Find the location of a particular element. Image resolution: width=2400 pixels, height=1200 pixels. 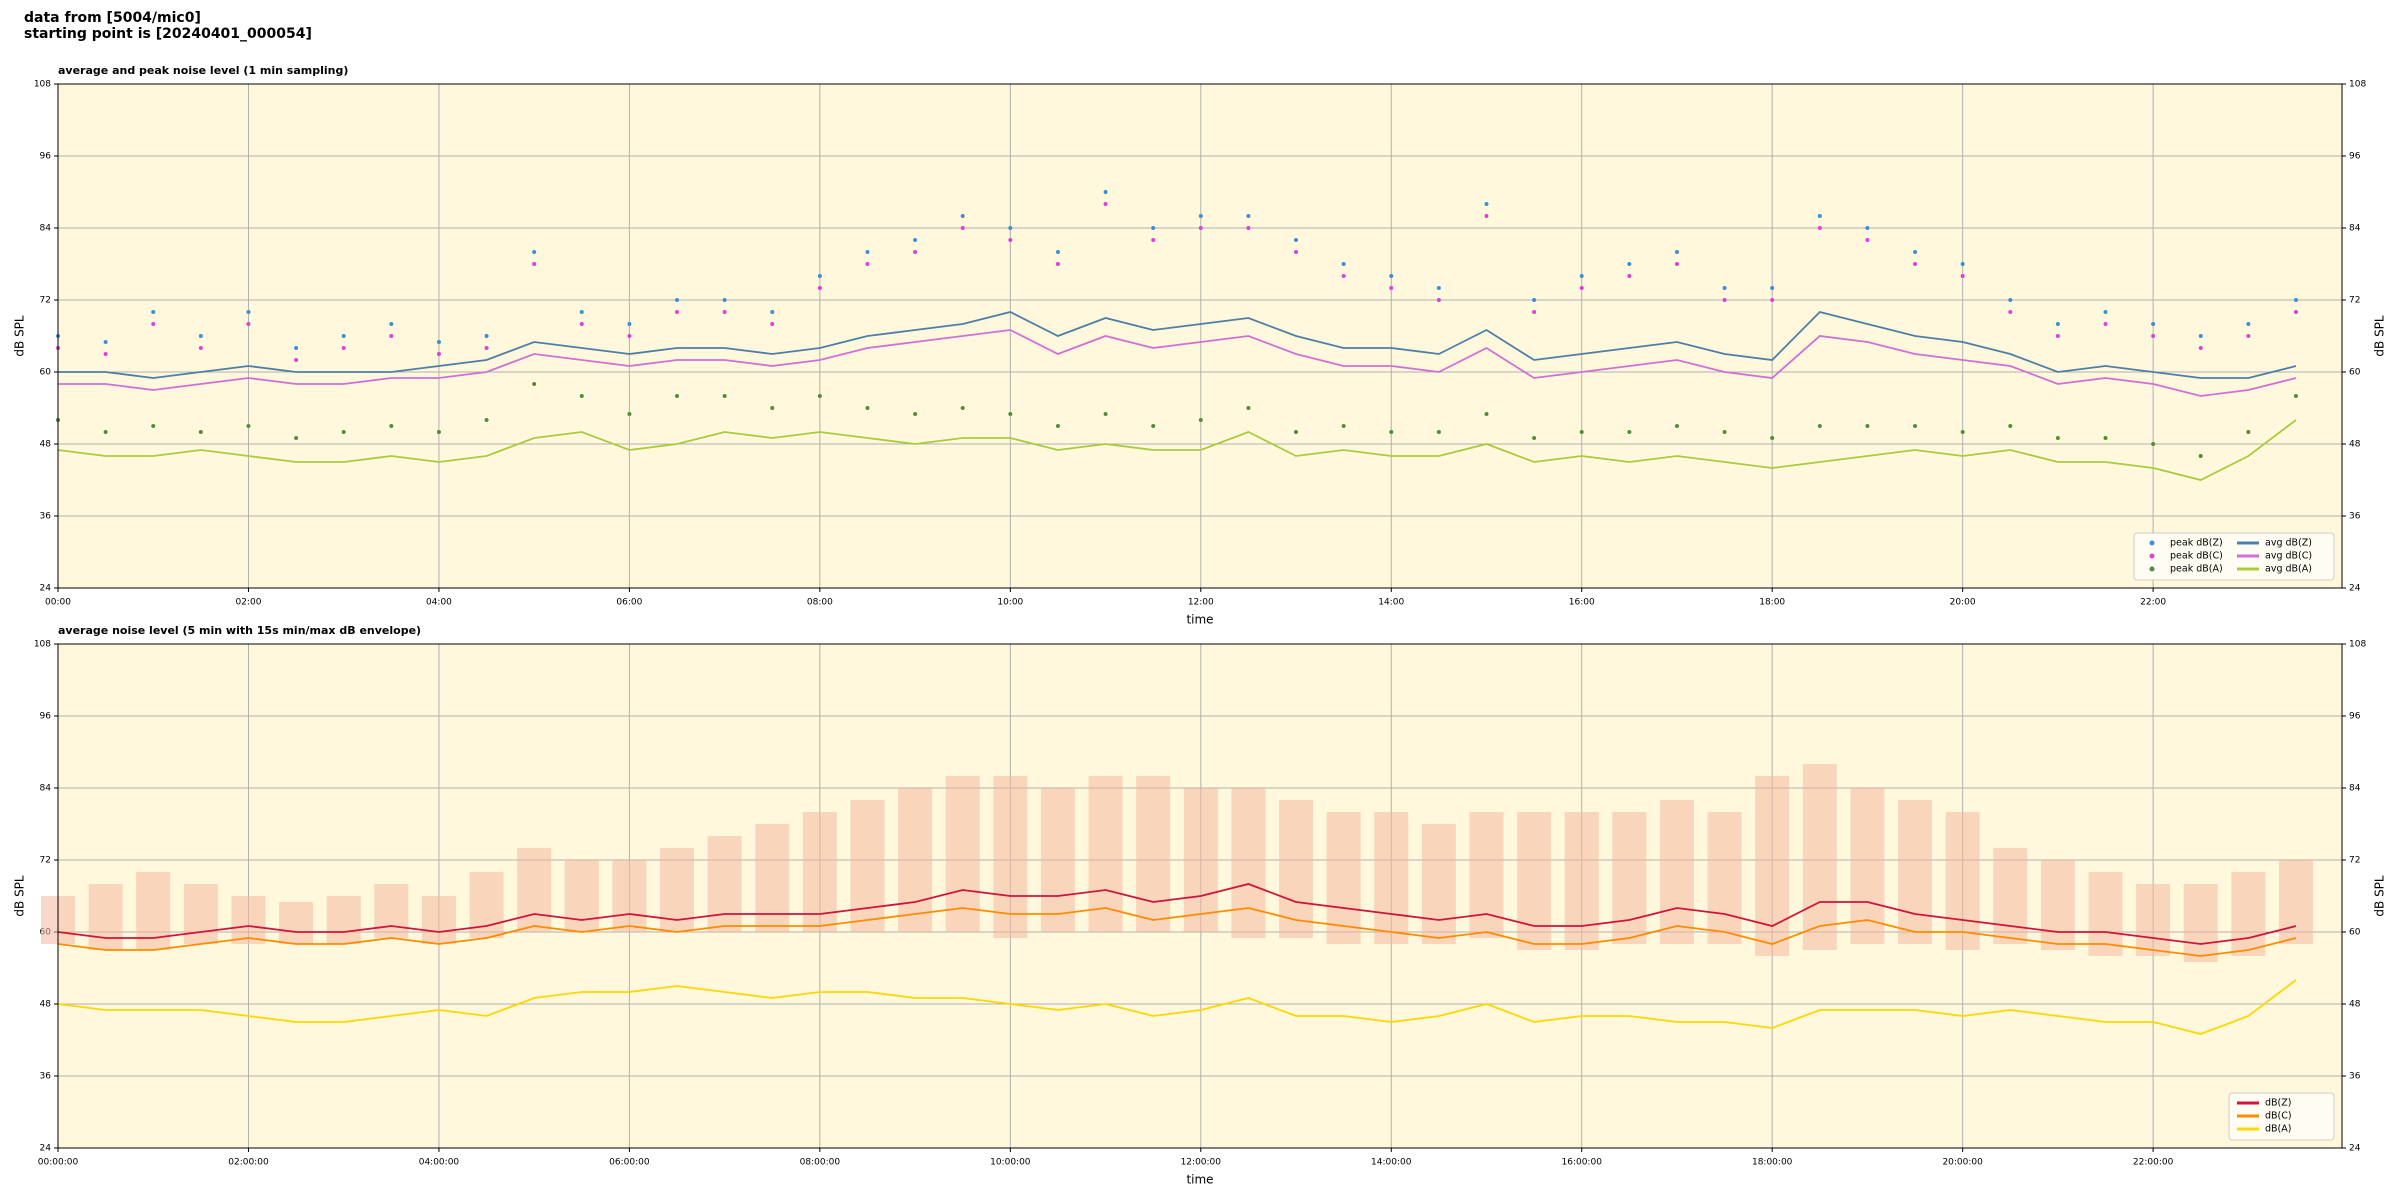

legend-label: dB(A) is located at coordinates (2278, 1129).